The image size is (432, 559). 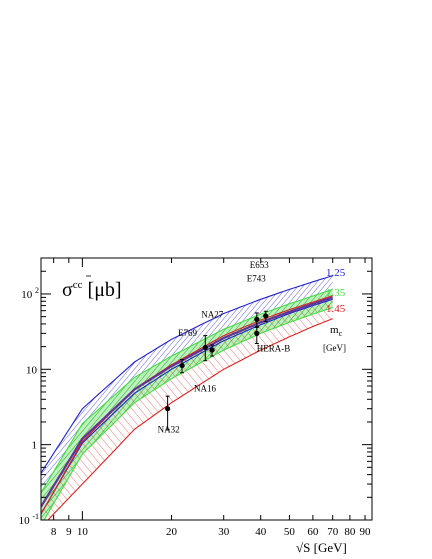 What do you see at coordinates (336, 273) in the screenshot?
I see `legend-value-1-25: 1.25` at bounding box center [336, 273].